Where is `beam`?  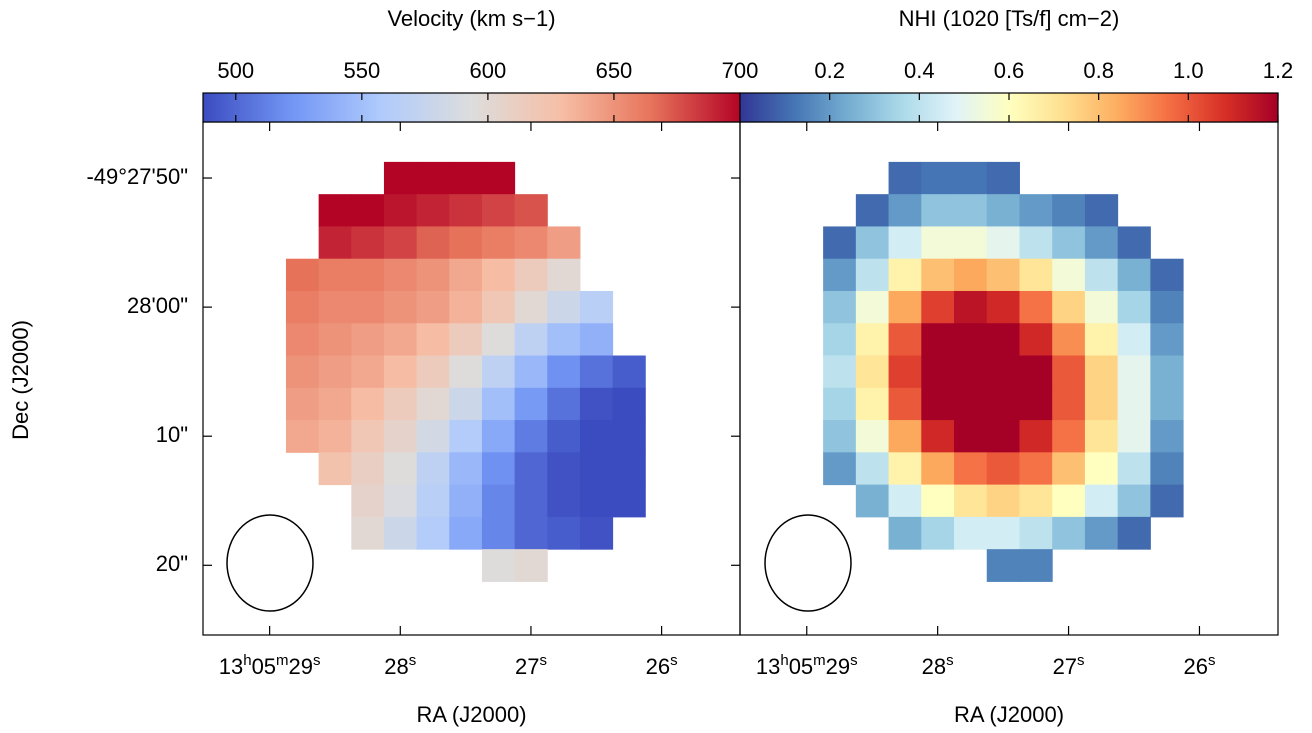
beam is located at coordinates (808, 563).